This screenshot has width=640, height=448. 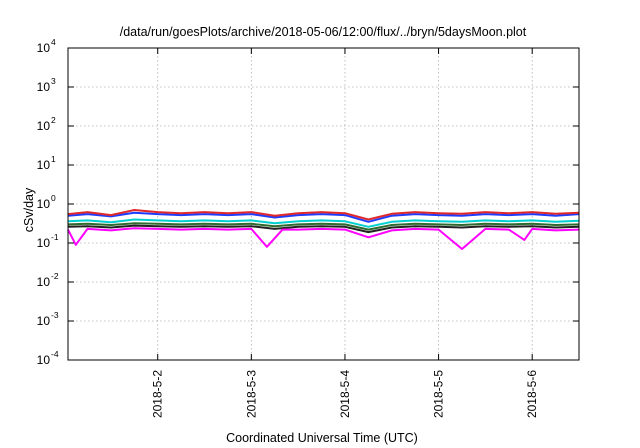 I want to click on y-tick-label: 10 2, so click(x=46, y=124).